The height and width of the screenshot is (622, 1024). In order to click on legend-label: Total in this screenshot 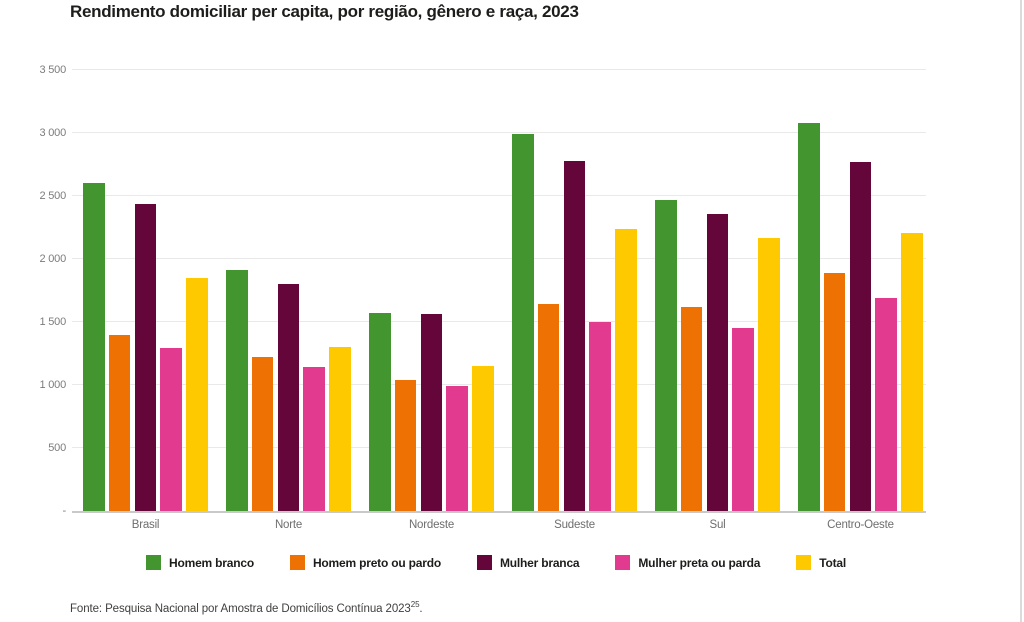, I will do `click(832, 562)`.